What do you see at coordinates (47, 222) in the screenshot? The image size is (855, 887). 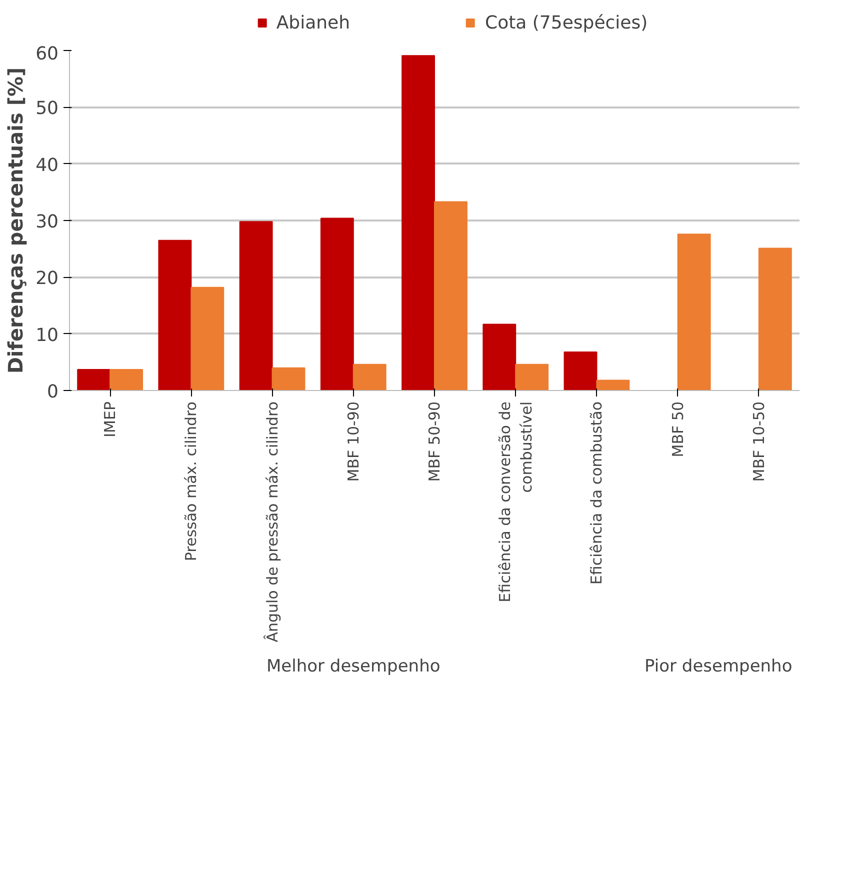 I see `y-tick-label: 30` at bounding box center [47, 222].